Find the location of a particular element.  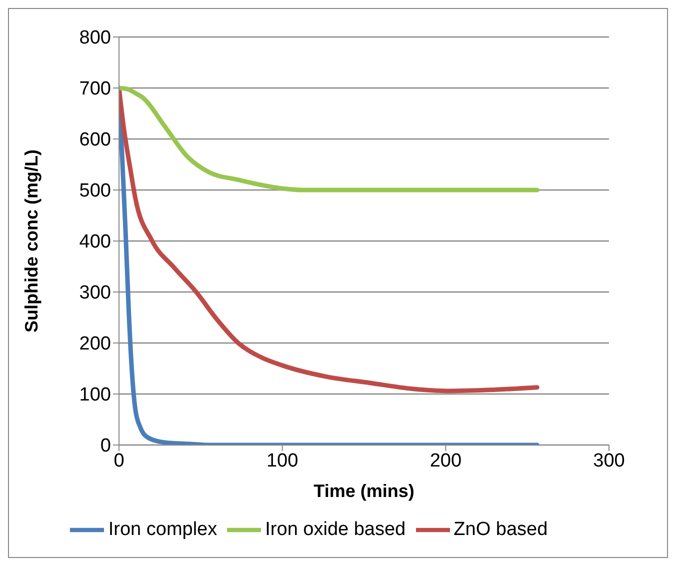

legend-label: ZnO based is located at coordinates (501, 529).